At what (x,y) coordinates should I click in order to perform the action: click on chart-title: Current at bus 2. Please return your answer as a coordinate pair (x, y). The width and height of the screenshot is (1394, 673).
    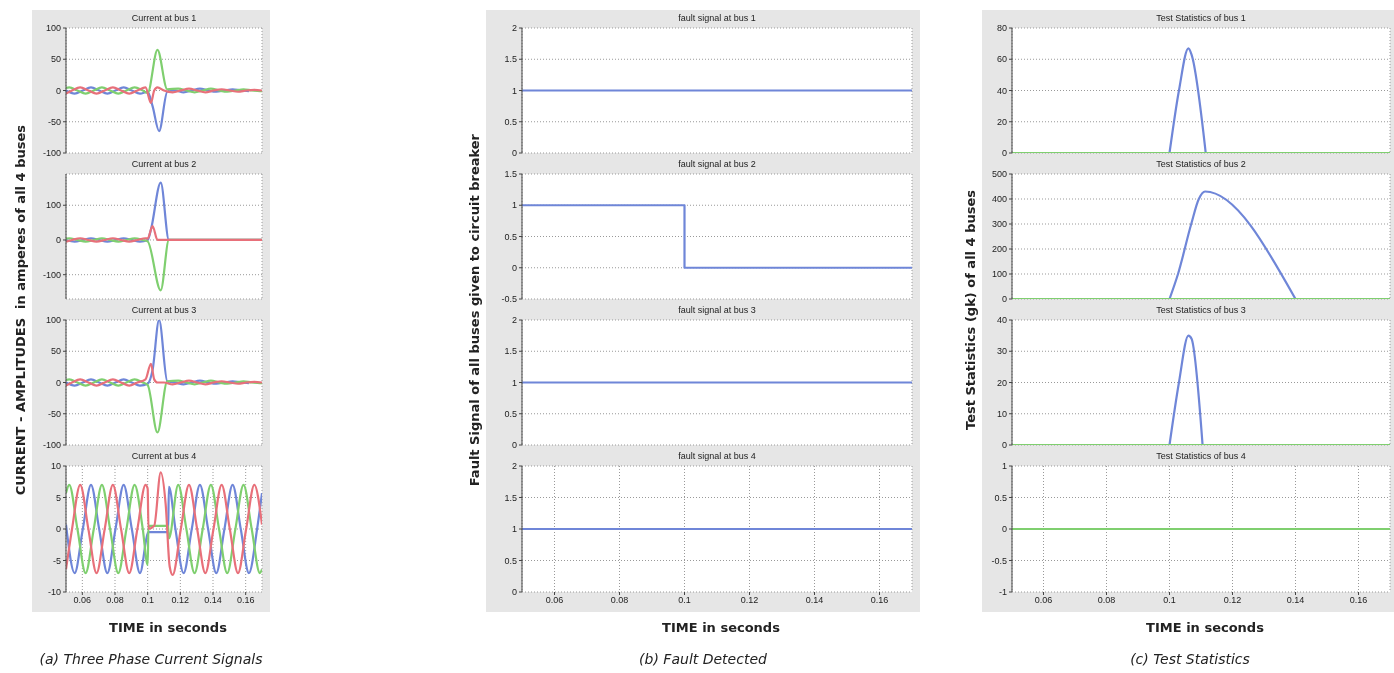
    Looking at the image, I should click on (164, 164).